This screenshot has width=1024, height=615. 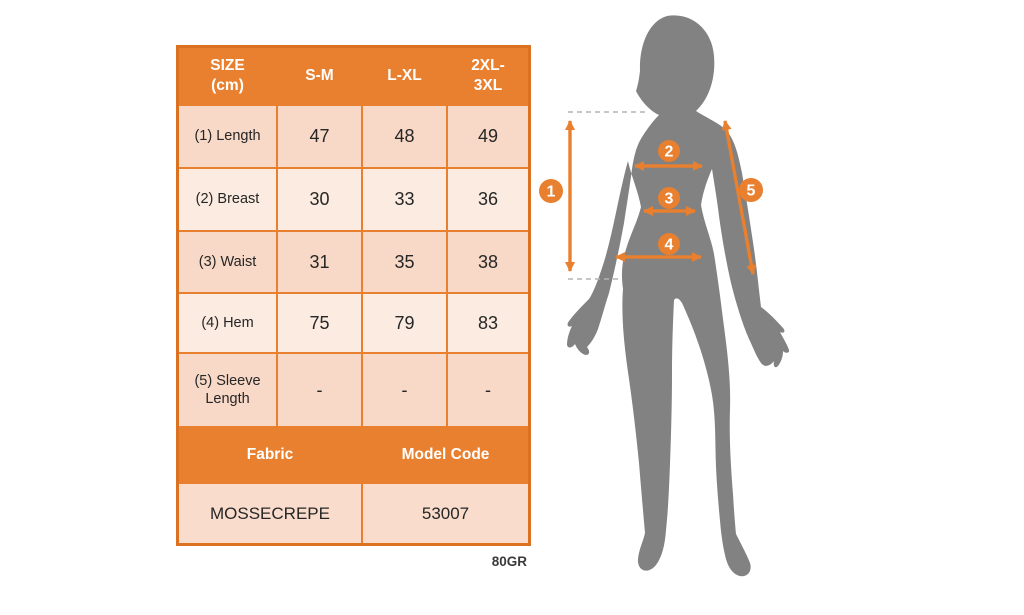 What do you see at coordinates (488, 262) in the screenshot?
I see `value-waist-2xl3xl: 38` at bounding box center [488, 262].